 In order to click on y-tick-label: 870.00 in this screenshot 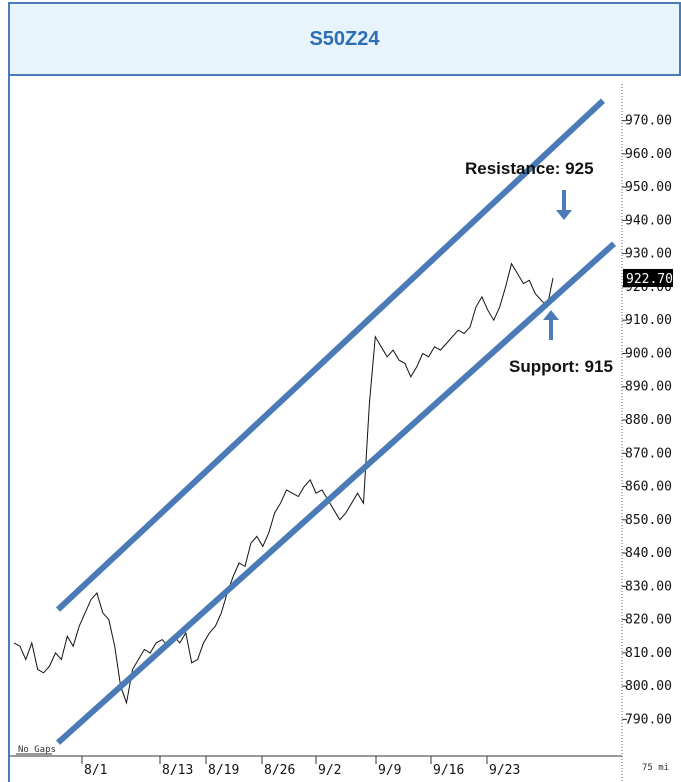, I will do `click(648, 453)`.